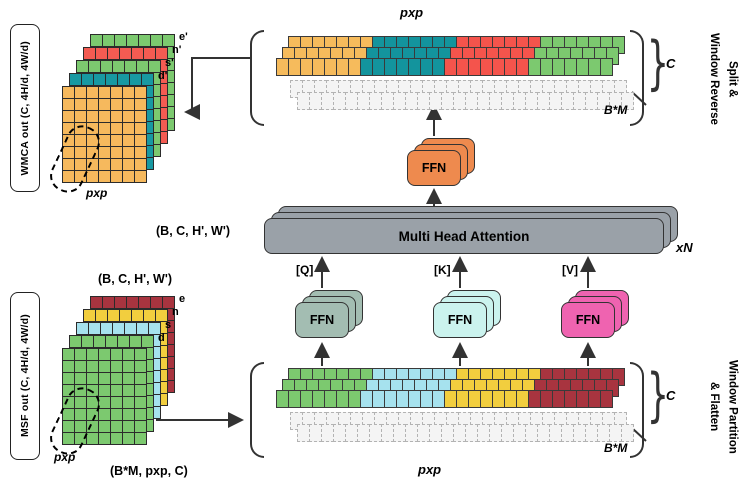 The width and height of the screenshot is (750, 494). Describe the element at coordinates (305, 270) in the screenshot. I see `q-tag: [Q]` at that location.